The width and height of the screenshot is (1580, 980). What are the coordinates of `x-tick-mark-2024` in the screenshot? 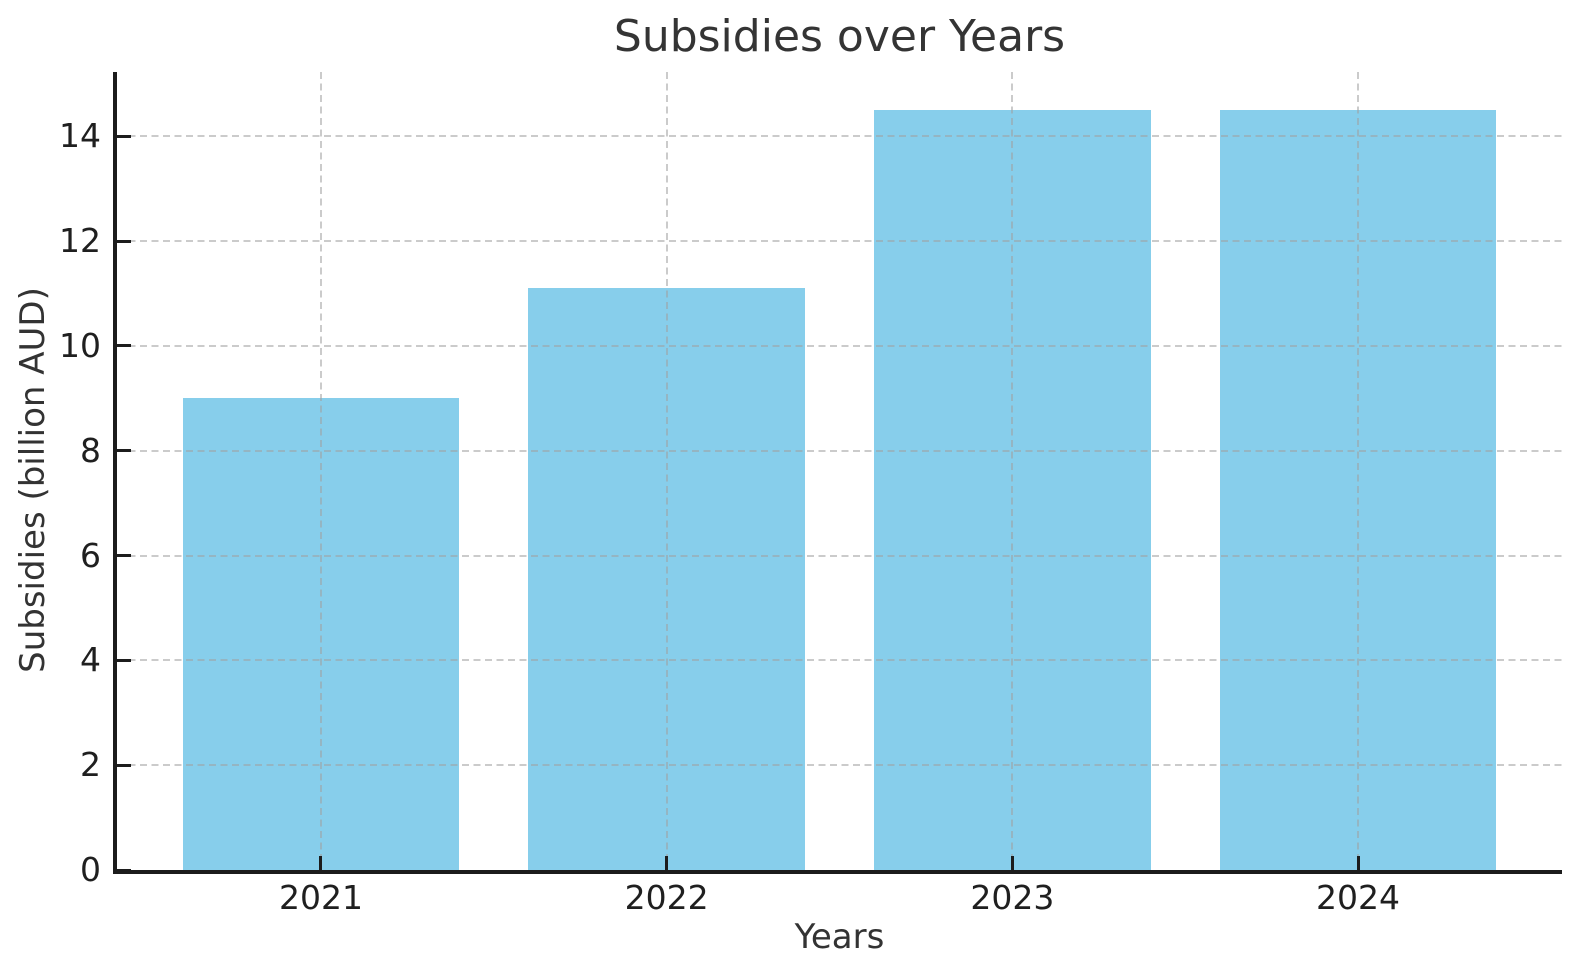 It's located at (1358, 863).